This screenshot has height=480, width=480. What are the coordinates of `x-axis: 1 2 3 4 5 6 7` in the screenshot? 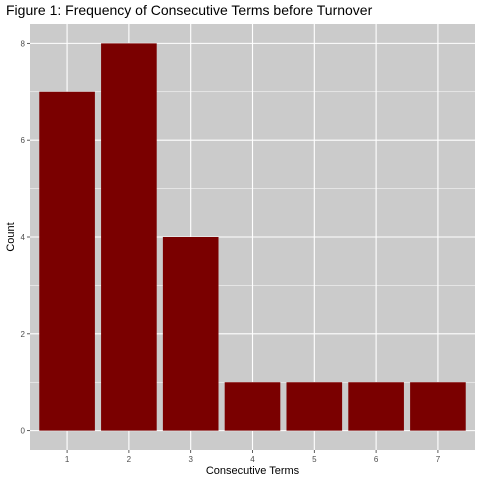 It's located at (253, 457).